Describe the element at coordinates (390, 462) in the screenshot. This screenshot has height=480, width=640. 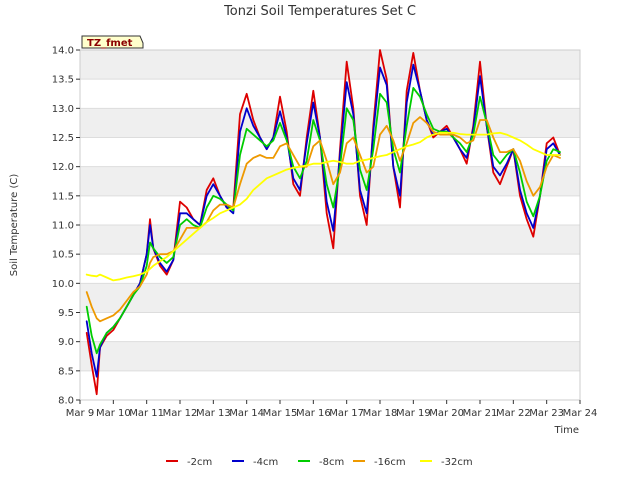
I see `legend-label: -16cm` at that location.